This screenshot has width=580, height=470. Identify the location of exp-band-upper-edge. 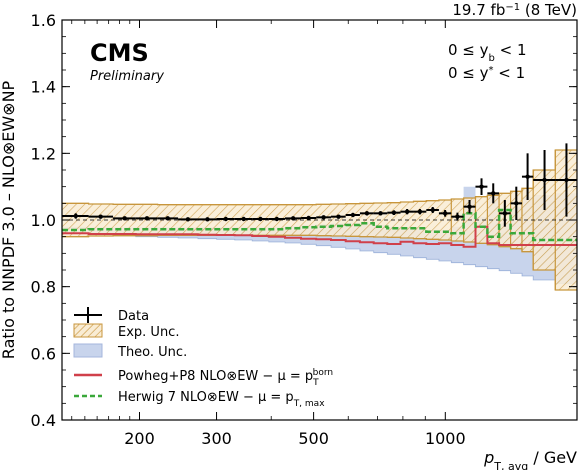
(319, 177).